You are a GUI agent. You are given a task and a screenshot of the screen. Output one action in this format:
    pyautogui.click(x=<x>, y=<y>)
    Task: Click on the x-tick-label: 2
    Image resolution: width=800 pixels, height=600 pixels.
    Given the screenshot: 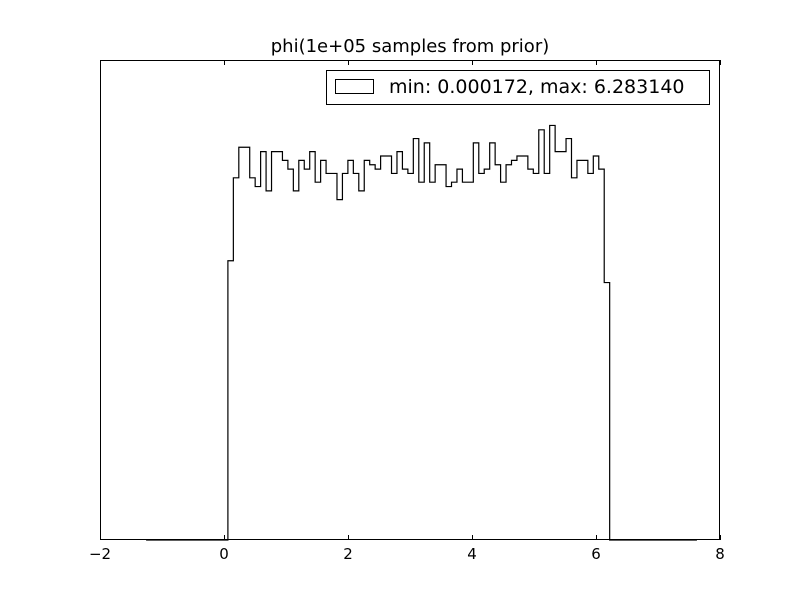 What is the action you would take?
    pyautogui.click(x=348, y=554)
    